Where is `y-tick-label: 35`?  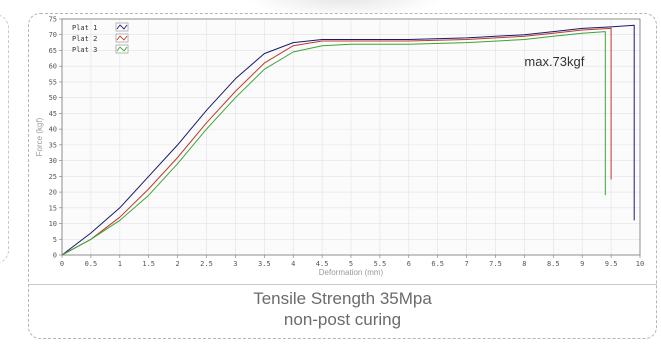 y-tick-label: 35 is located at coordinates (53, 145).